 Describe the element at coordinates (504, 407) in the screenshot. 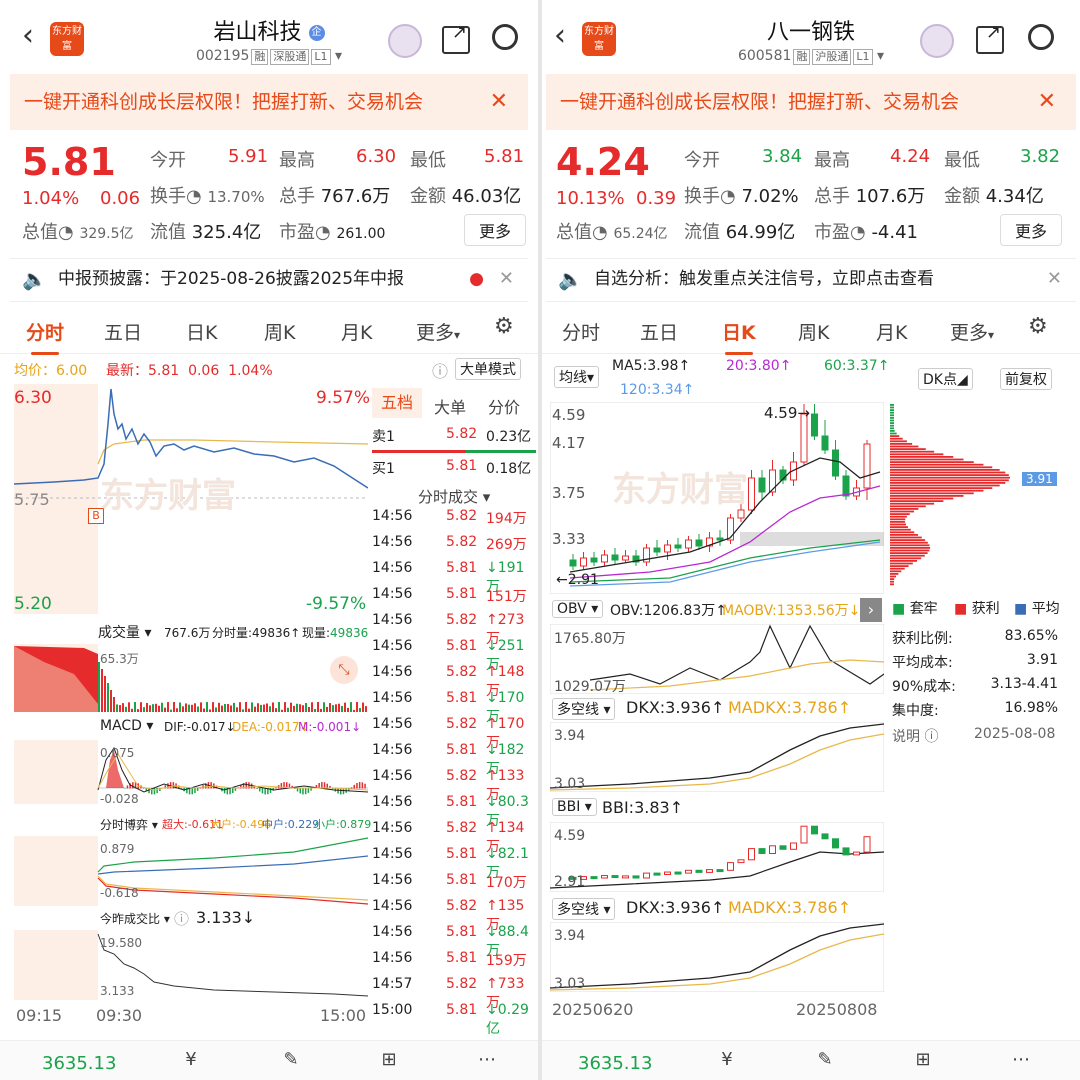

I see `tab-price-dist: 分价` at that location.